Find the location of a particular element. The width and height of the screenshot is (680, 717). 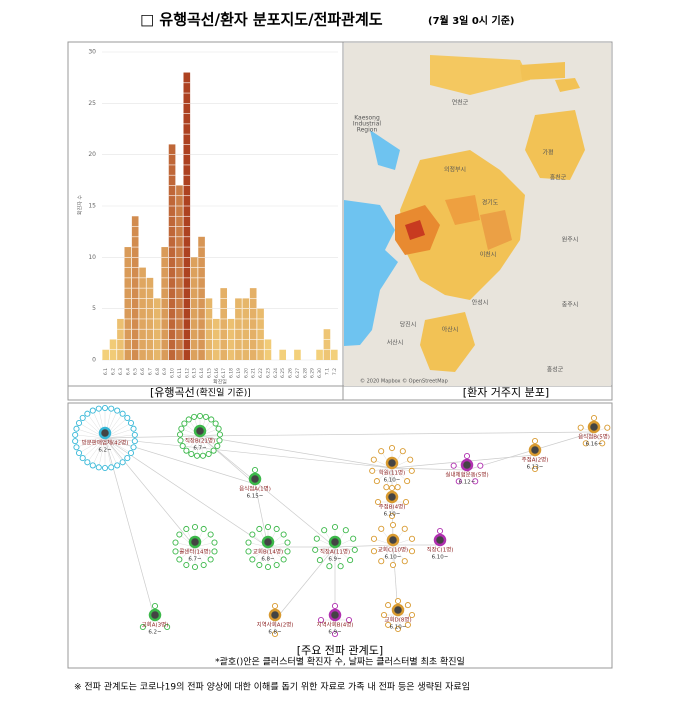

map-credit: © 2020 Mapbox © OpenStreetMap is located at coordinates (404, 381).